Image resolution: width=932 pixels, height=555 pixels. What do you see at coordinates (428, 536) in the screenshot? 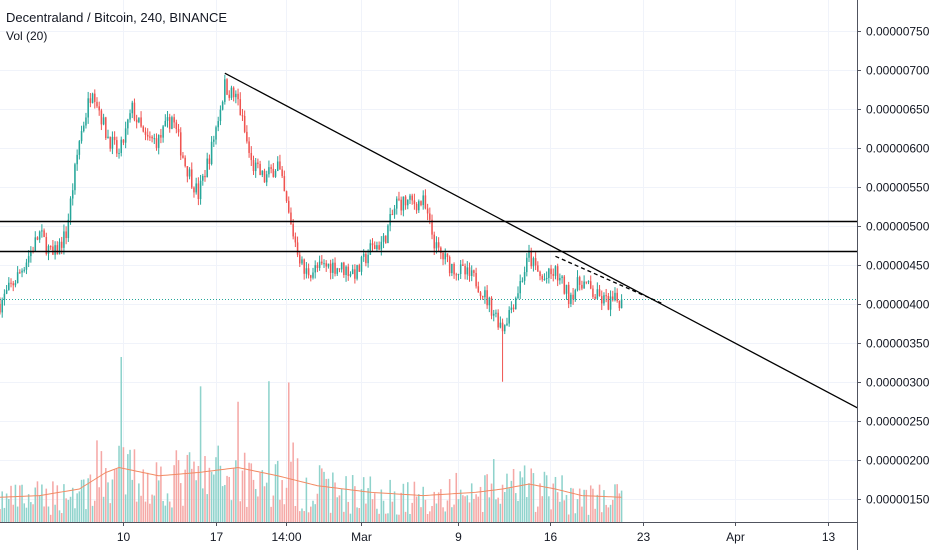
I see `time-axis` at bounding box center [428, 536].